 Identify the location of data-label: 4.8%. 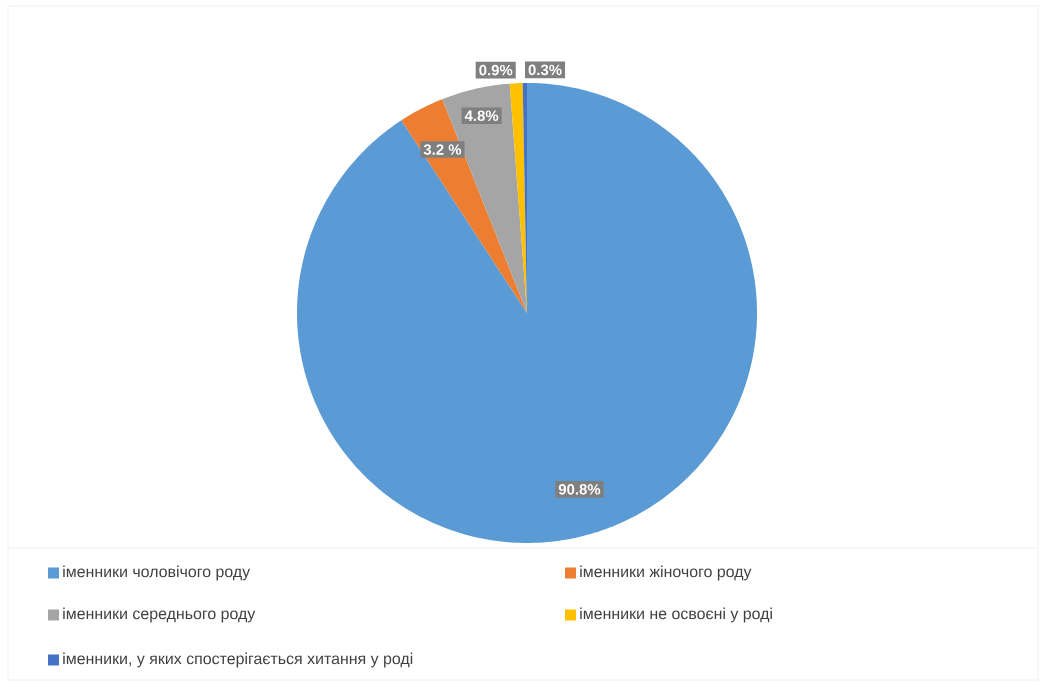
(481, 116).